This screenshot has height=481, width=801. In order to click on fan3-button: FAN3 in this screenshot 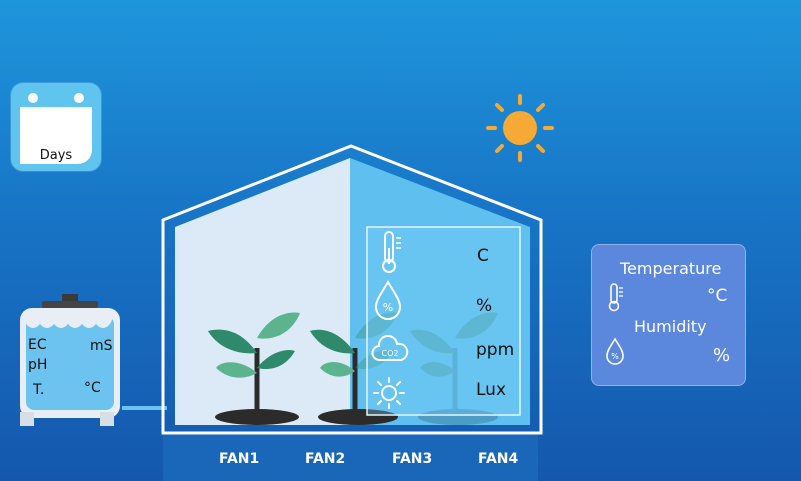, I will do `click(412, 459)`.